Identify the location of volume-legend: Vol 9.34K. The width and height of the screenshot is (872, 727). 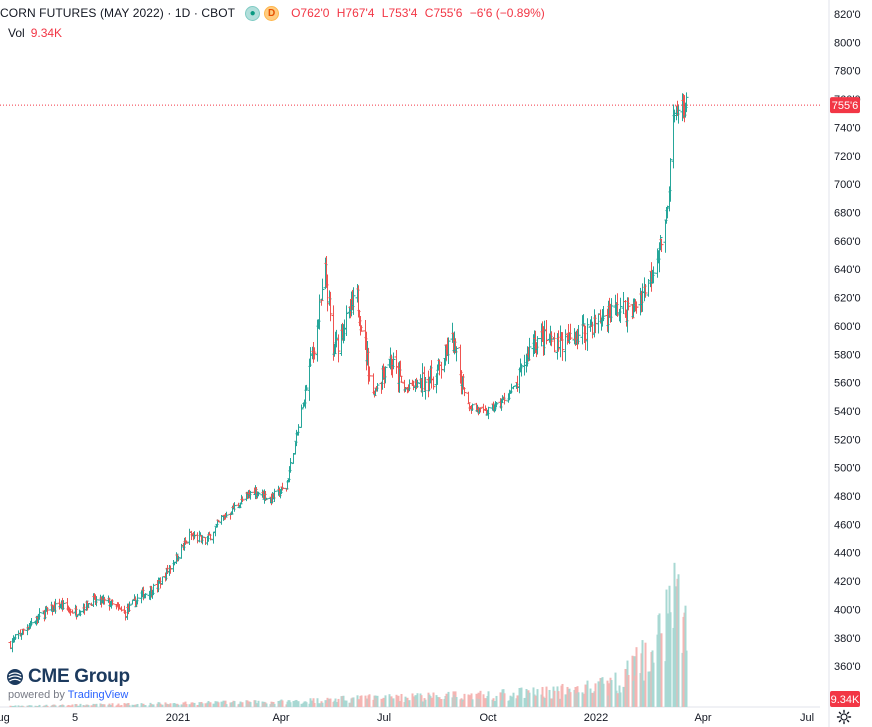
(35, 33).